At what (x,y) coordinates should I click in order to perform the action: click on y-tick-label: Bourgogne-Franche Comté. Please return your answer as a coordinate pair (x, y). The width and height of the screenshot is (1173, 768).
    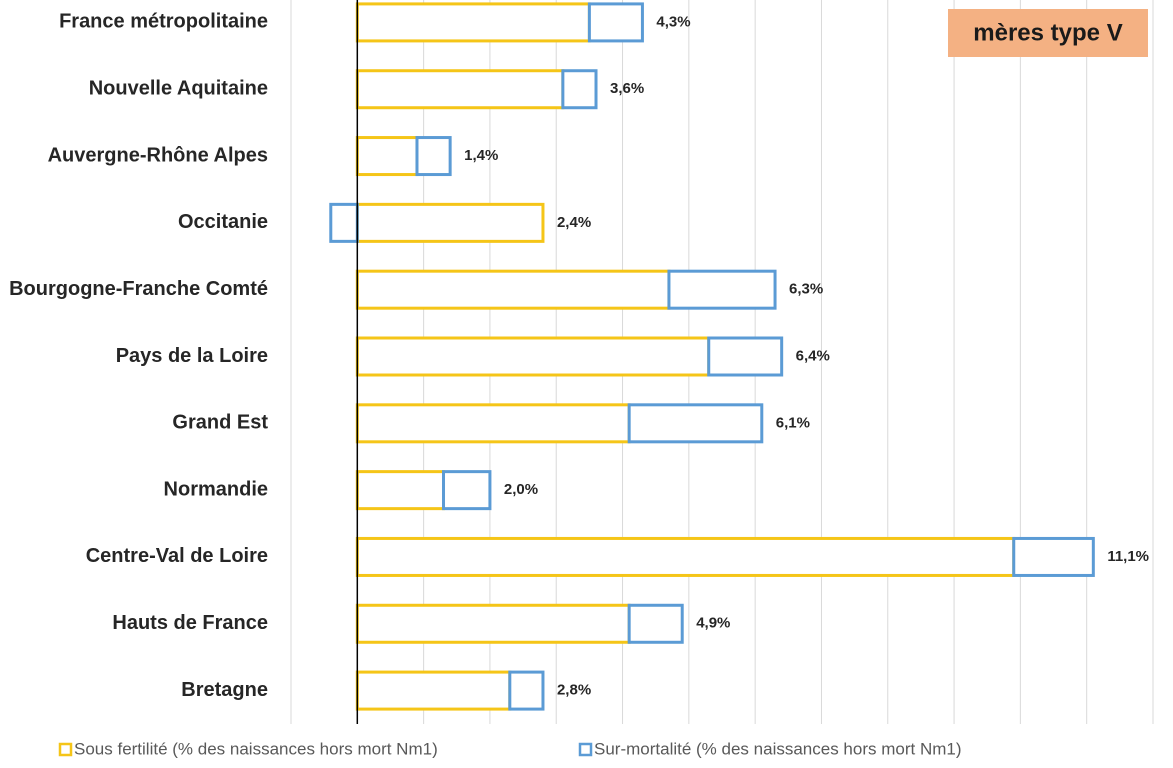
    Looking at the image, I should click on (138, 289).